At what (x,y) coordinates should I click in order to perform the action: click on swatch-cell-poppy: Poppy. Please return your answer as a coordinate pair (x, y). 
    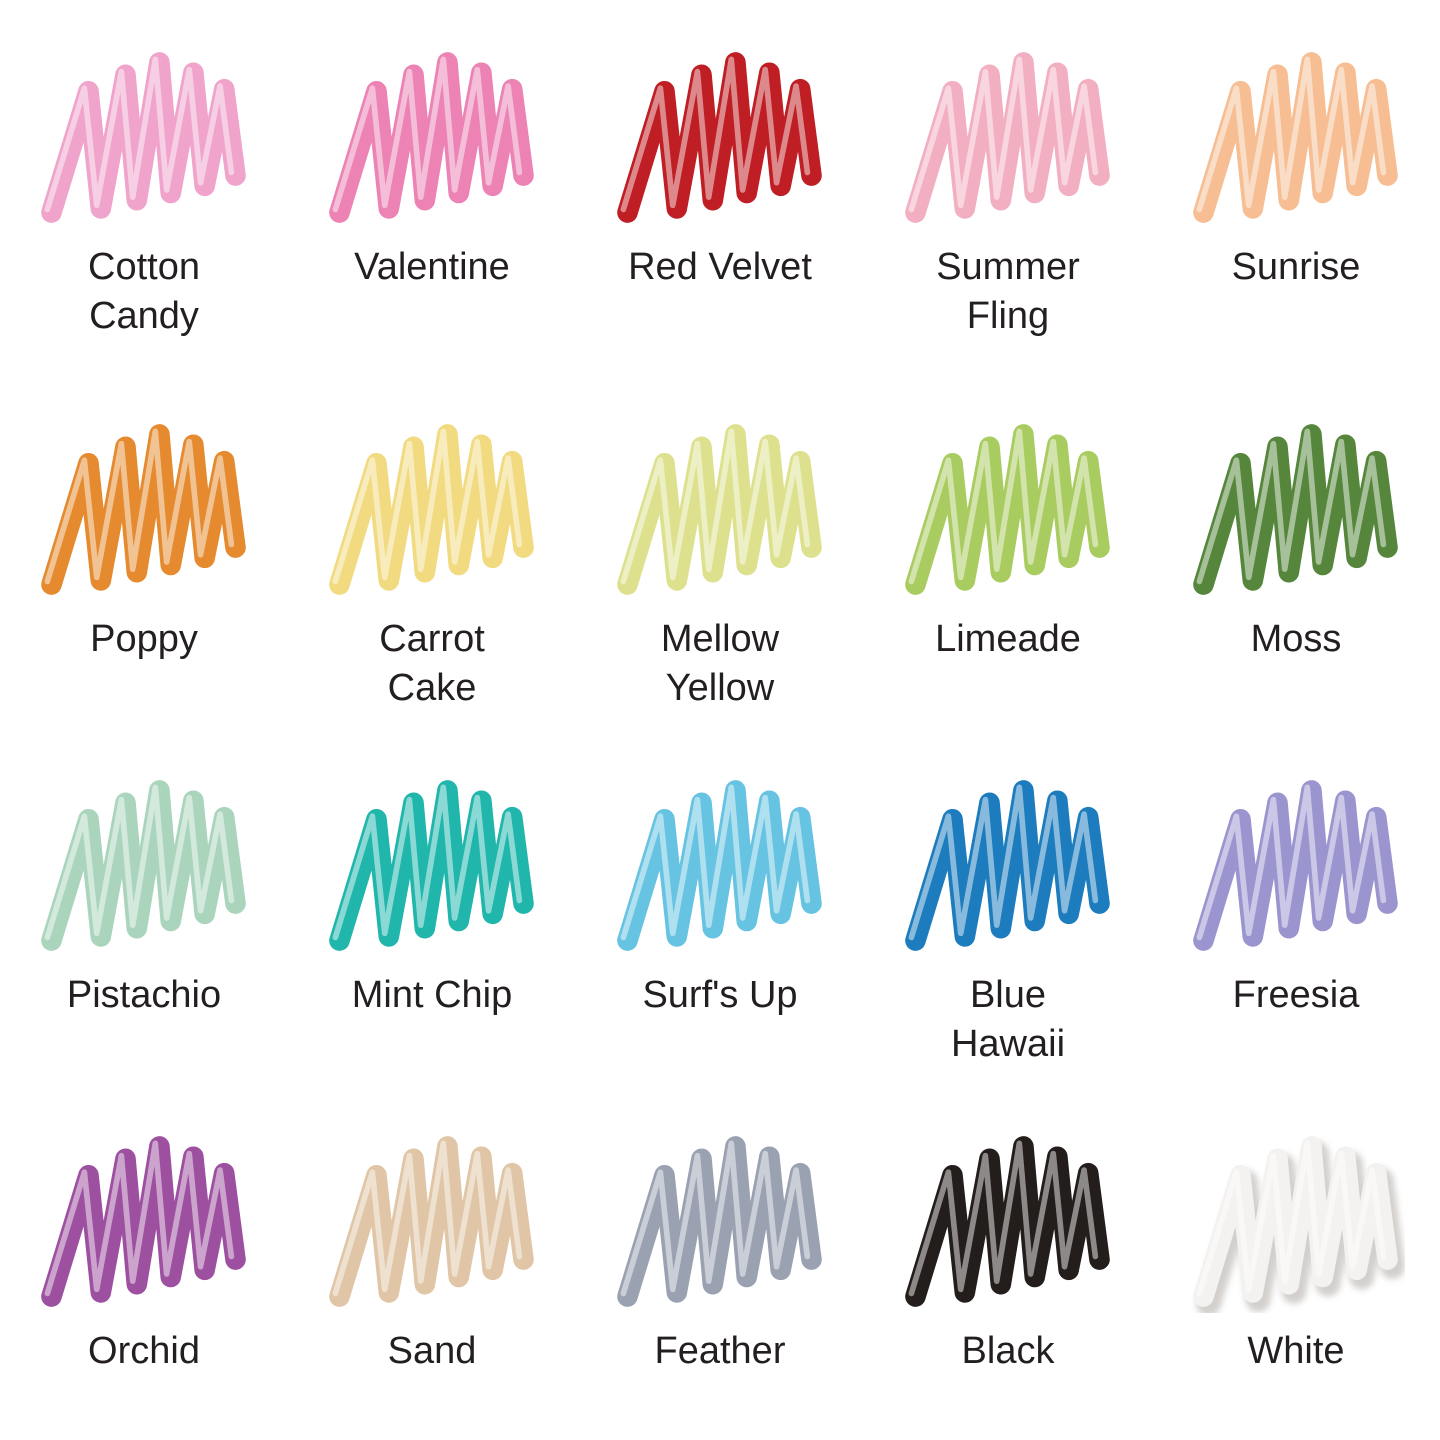
    Looking at the image, I should click on (144, 578).